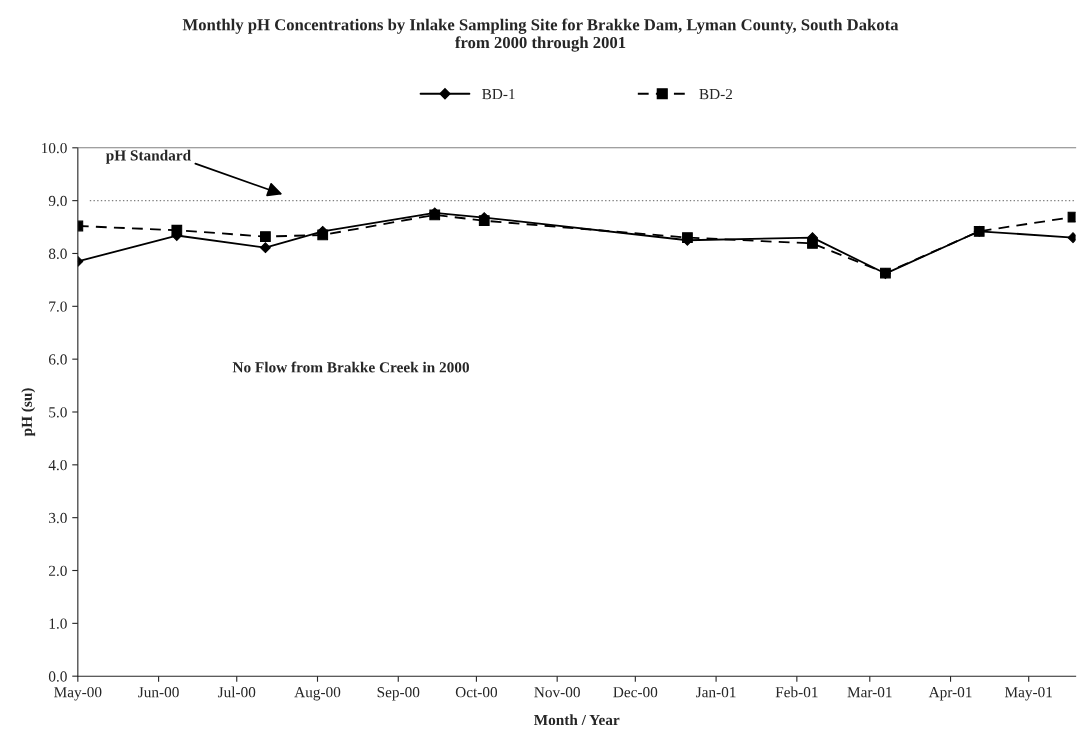 The height and width of the screenshot is (739, 1081). What do you see at coordinates (54, 148) in the screenshot?
I see `y-tick-label: 10.0` at bounding box center [54, 148].